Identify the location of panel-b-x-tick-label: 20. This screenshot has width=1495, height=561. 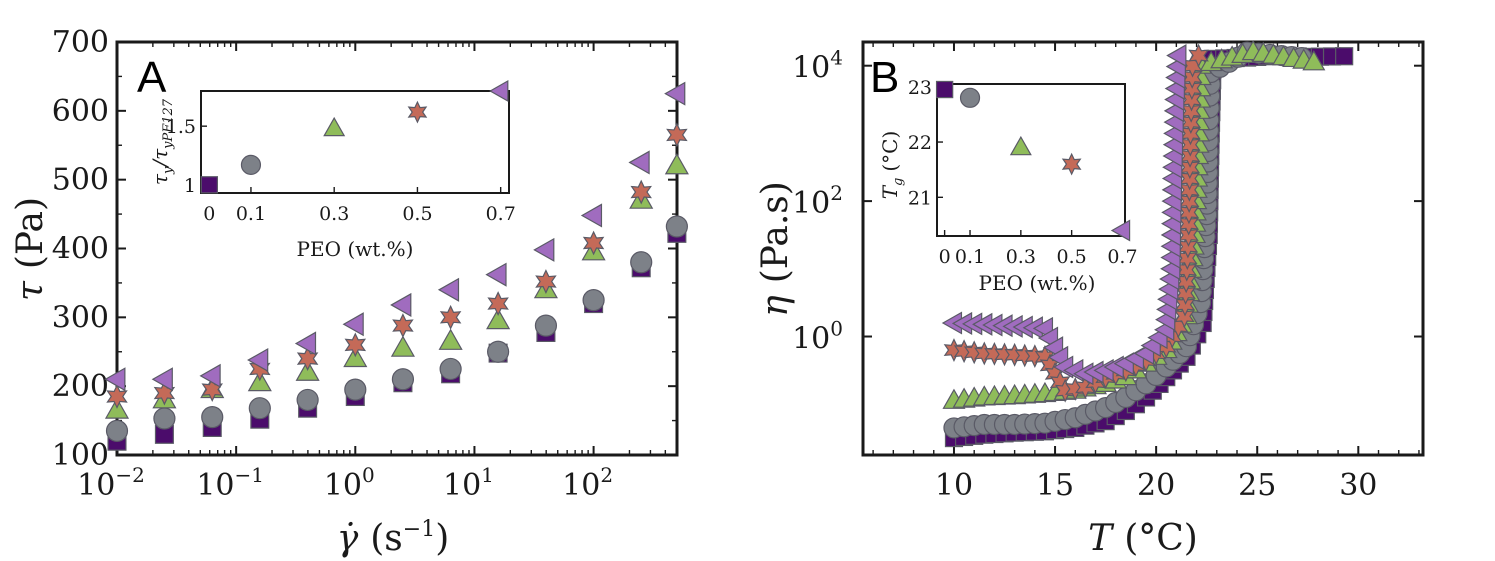
(1156, 485).